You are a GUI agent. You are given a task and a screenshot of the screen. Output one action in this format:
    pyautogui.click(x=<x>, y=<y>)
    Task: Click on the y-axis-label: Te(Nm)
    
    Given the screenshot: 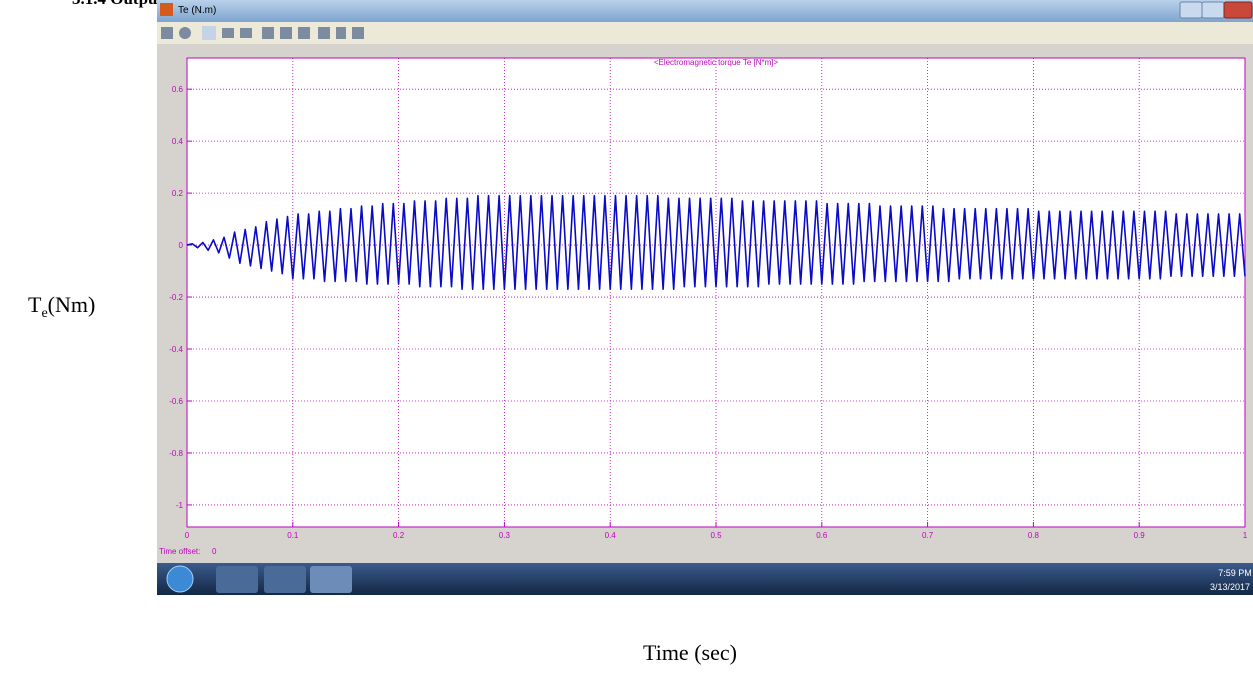 What is the action you would take?
    pyautogui.click(x=61, y=306)
    